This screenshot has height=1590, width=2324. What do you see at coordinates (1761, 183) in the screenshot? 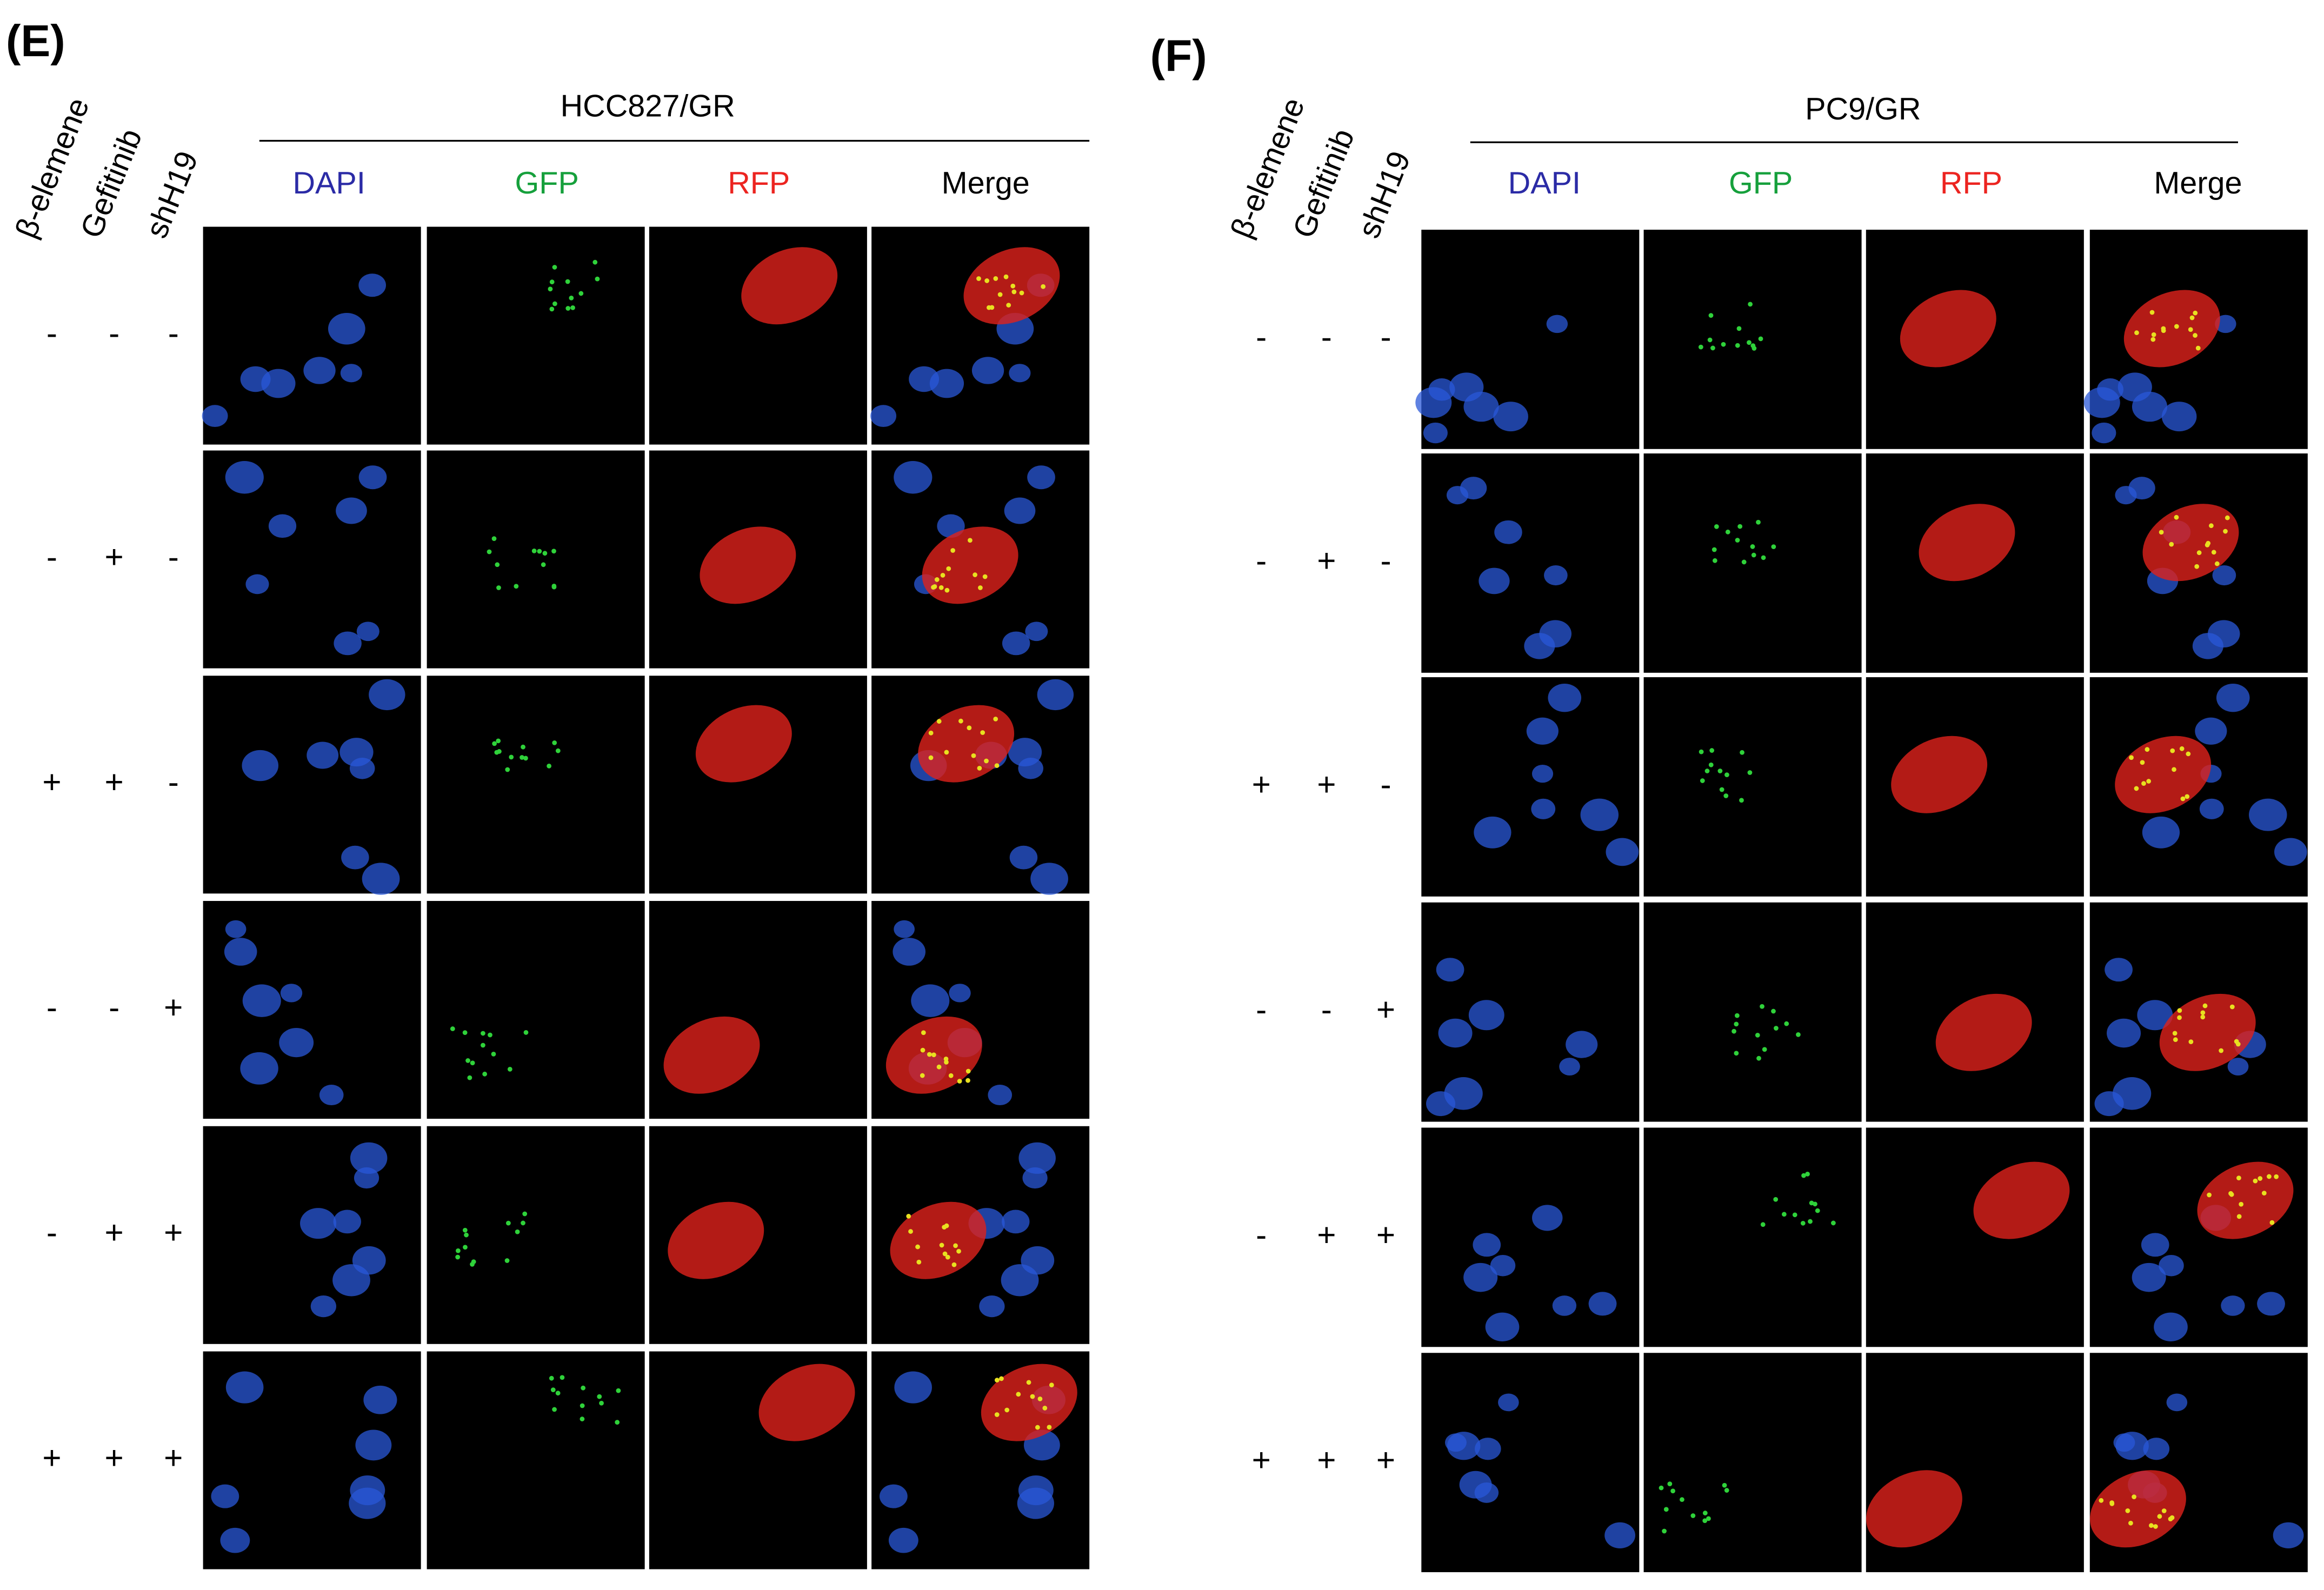
I see `channel-label: GFP` at bounding box center [1761, 183].